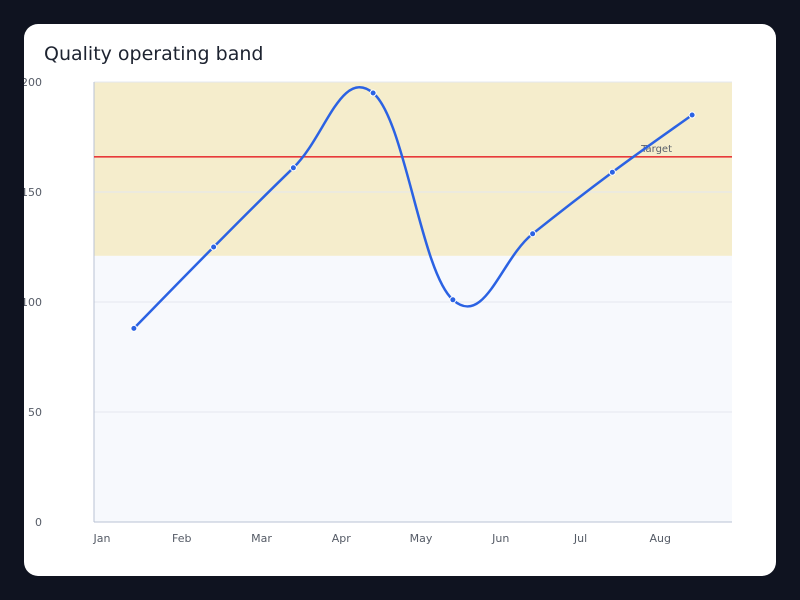 The image size is (800, 600). I want to click on x-tick-label: Jun, so click(500, 538).